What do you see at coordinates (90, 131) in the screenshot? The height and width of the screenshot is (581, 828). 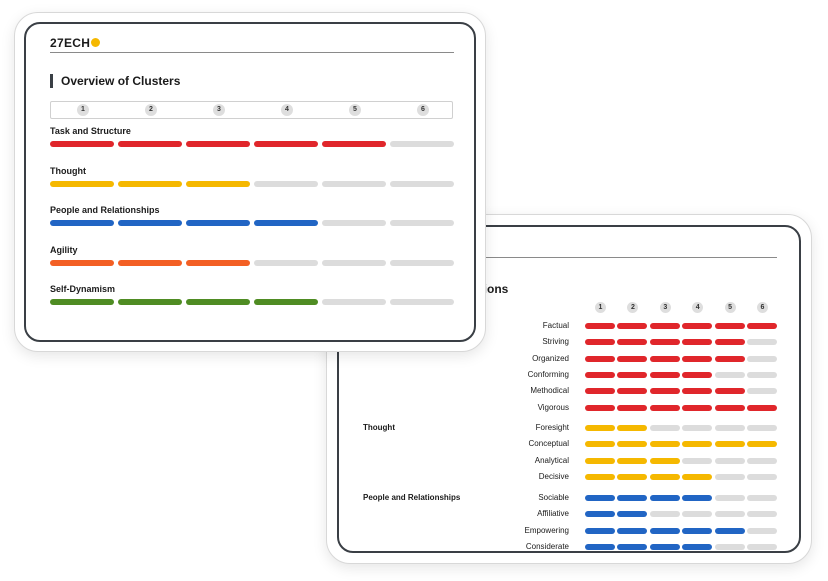 I see `cluster-label: Task and Structure` at bounding box center [90, 131].